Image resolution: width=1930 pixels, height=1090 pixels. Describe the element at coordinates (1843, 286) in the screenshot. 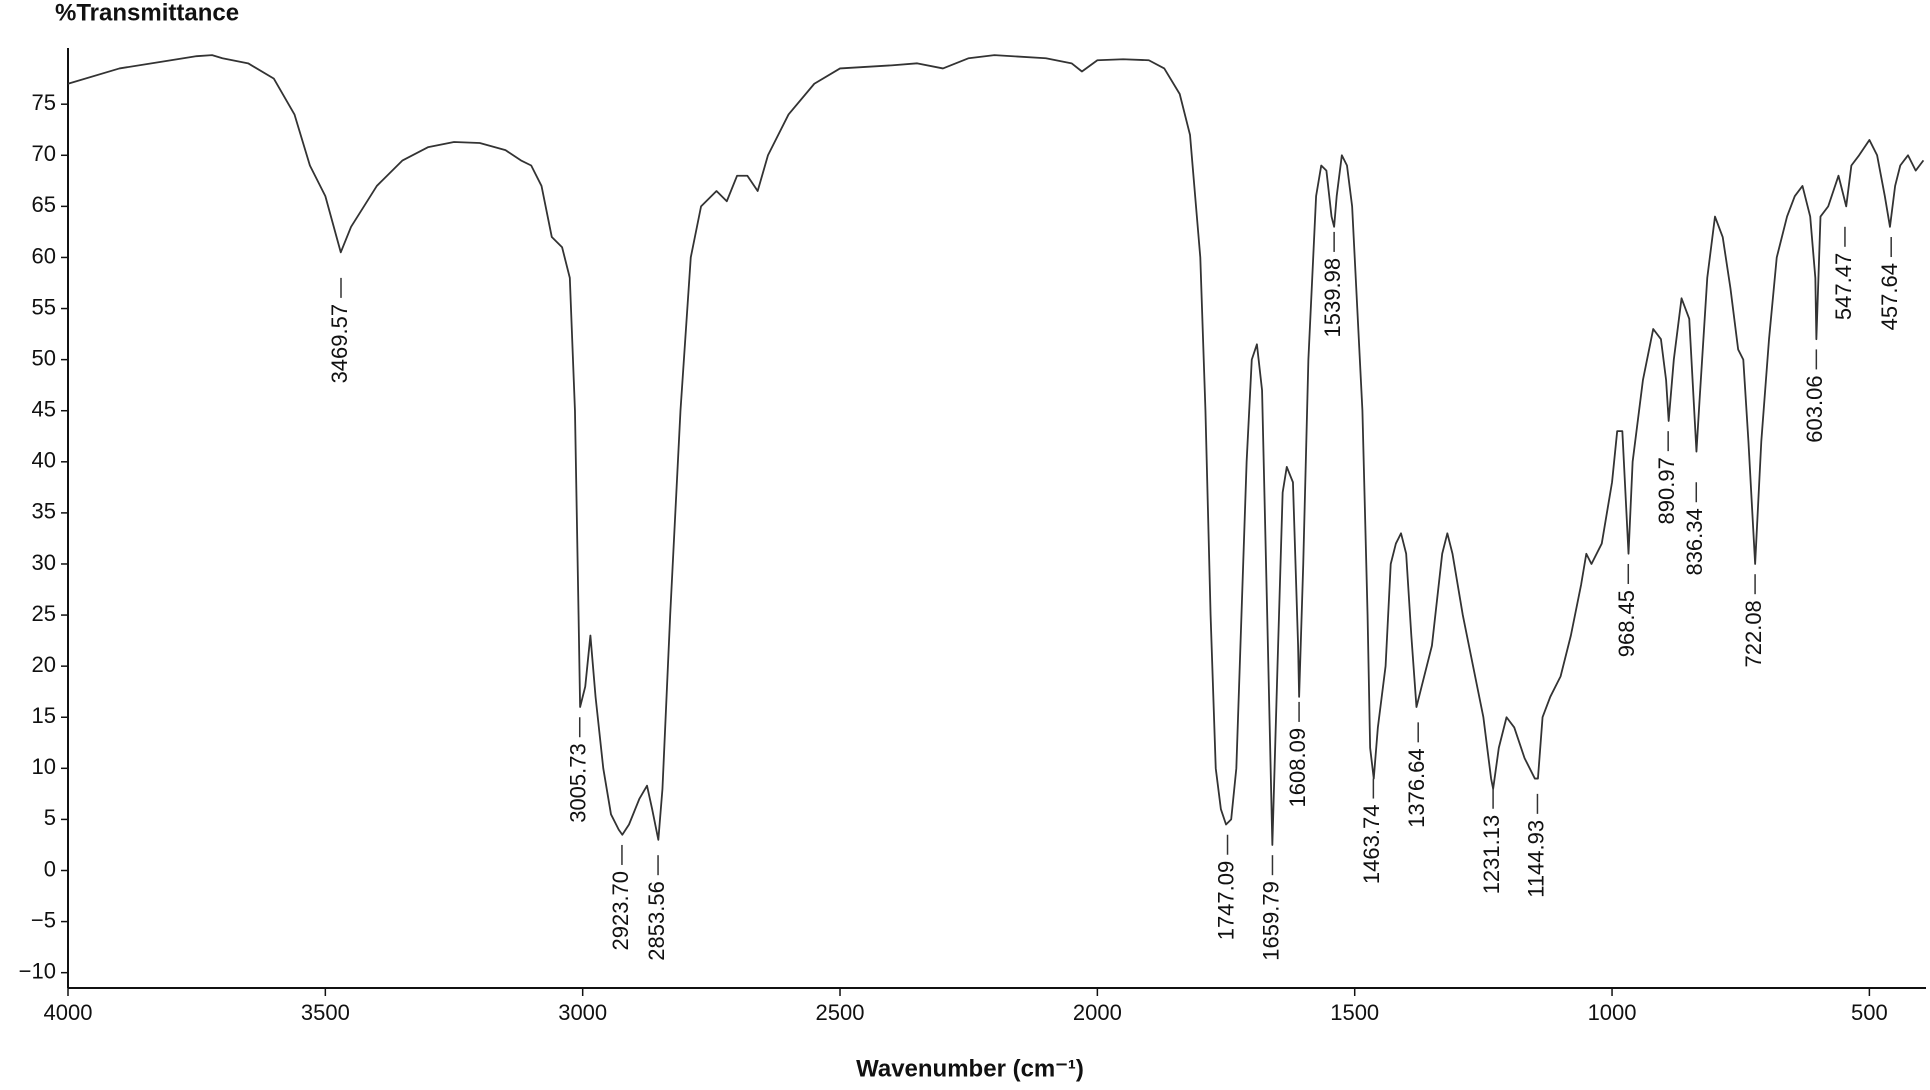

I see `peak-label: 547.47` at that location.